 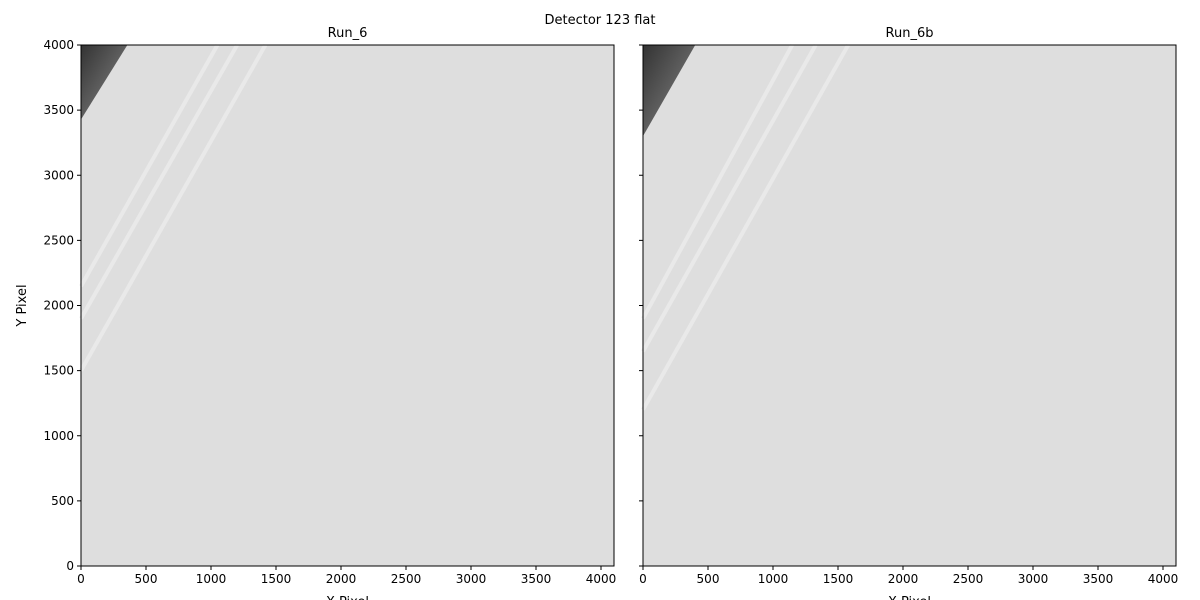 I want to click on axes-title: Run_6b, so click(x=910, y=33).